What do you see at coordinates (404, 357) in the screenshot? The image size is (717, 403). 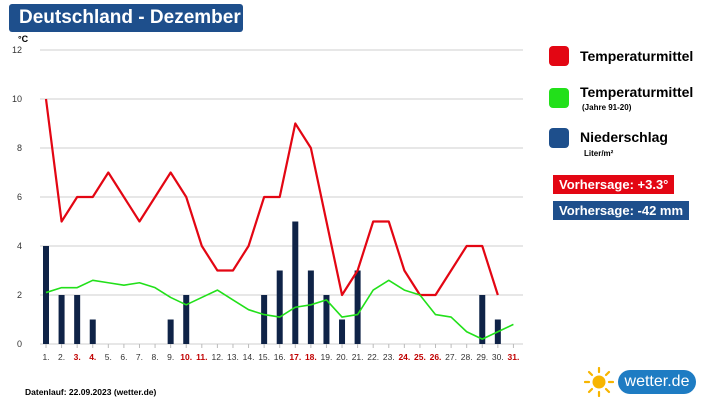 I see `x-tick-label: 24.` at bounding box center [404, 357].